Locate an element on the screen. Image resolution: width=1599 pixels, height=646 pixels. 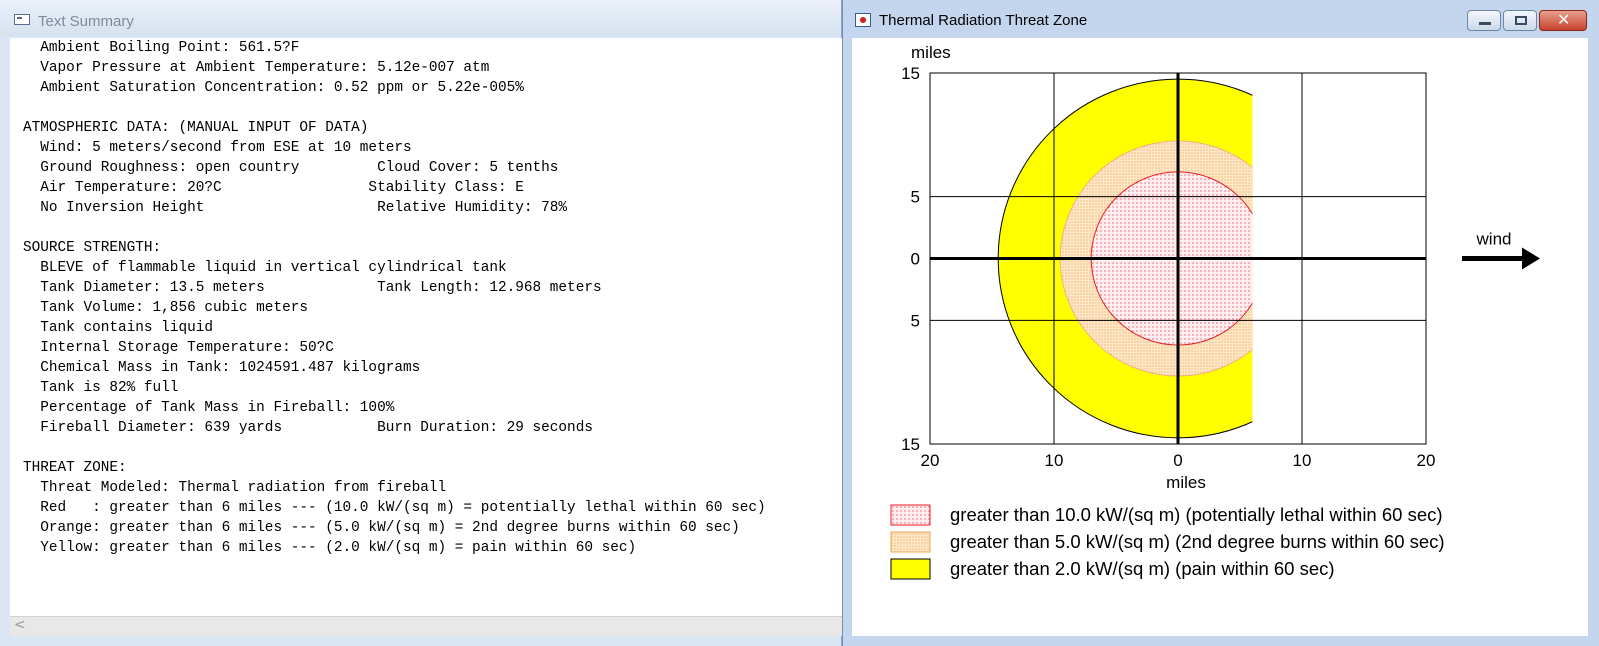
x-tick-label: 0 is located at coordinates (1177, 460).